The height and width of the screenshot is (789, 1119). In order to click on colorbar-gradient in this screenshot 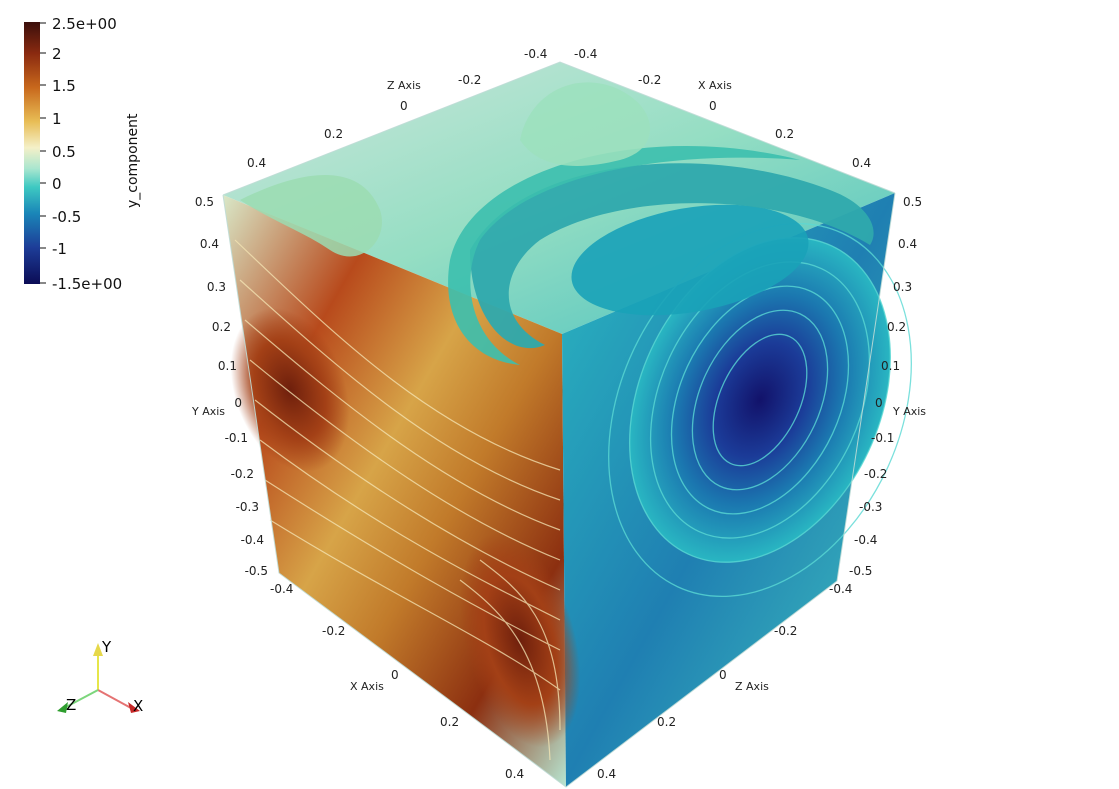, I will do `click(32, 153)`.